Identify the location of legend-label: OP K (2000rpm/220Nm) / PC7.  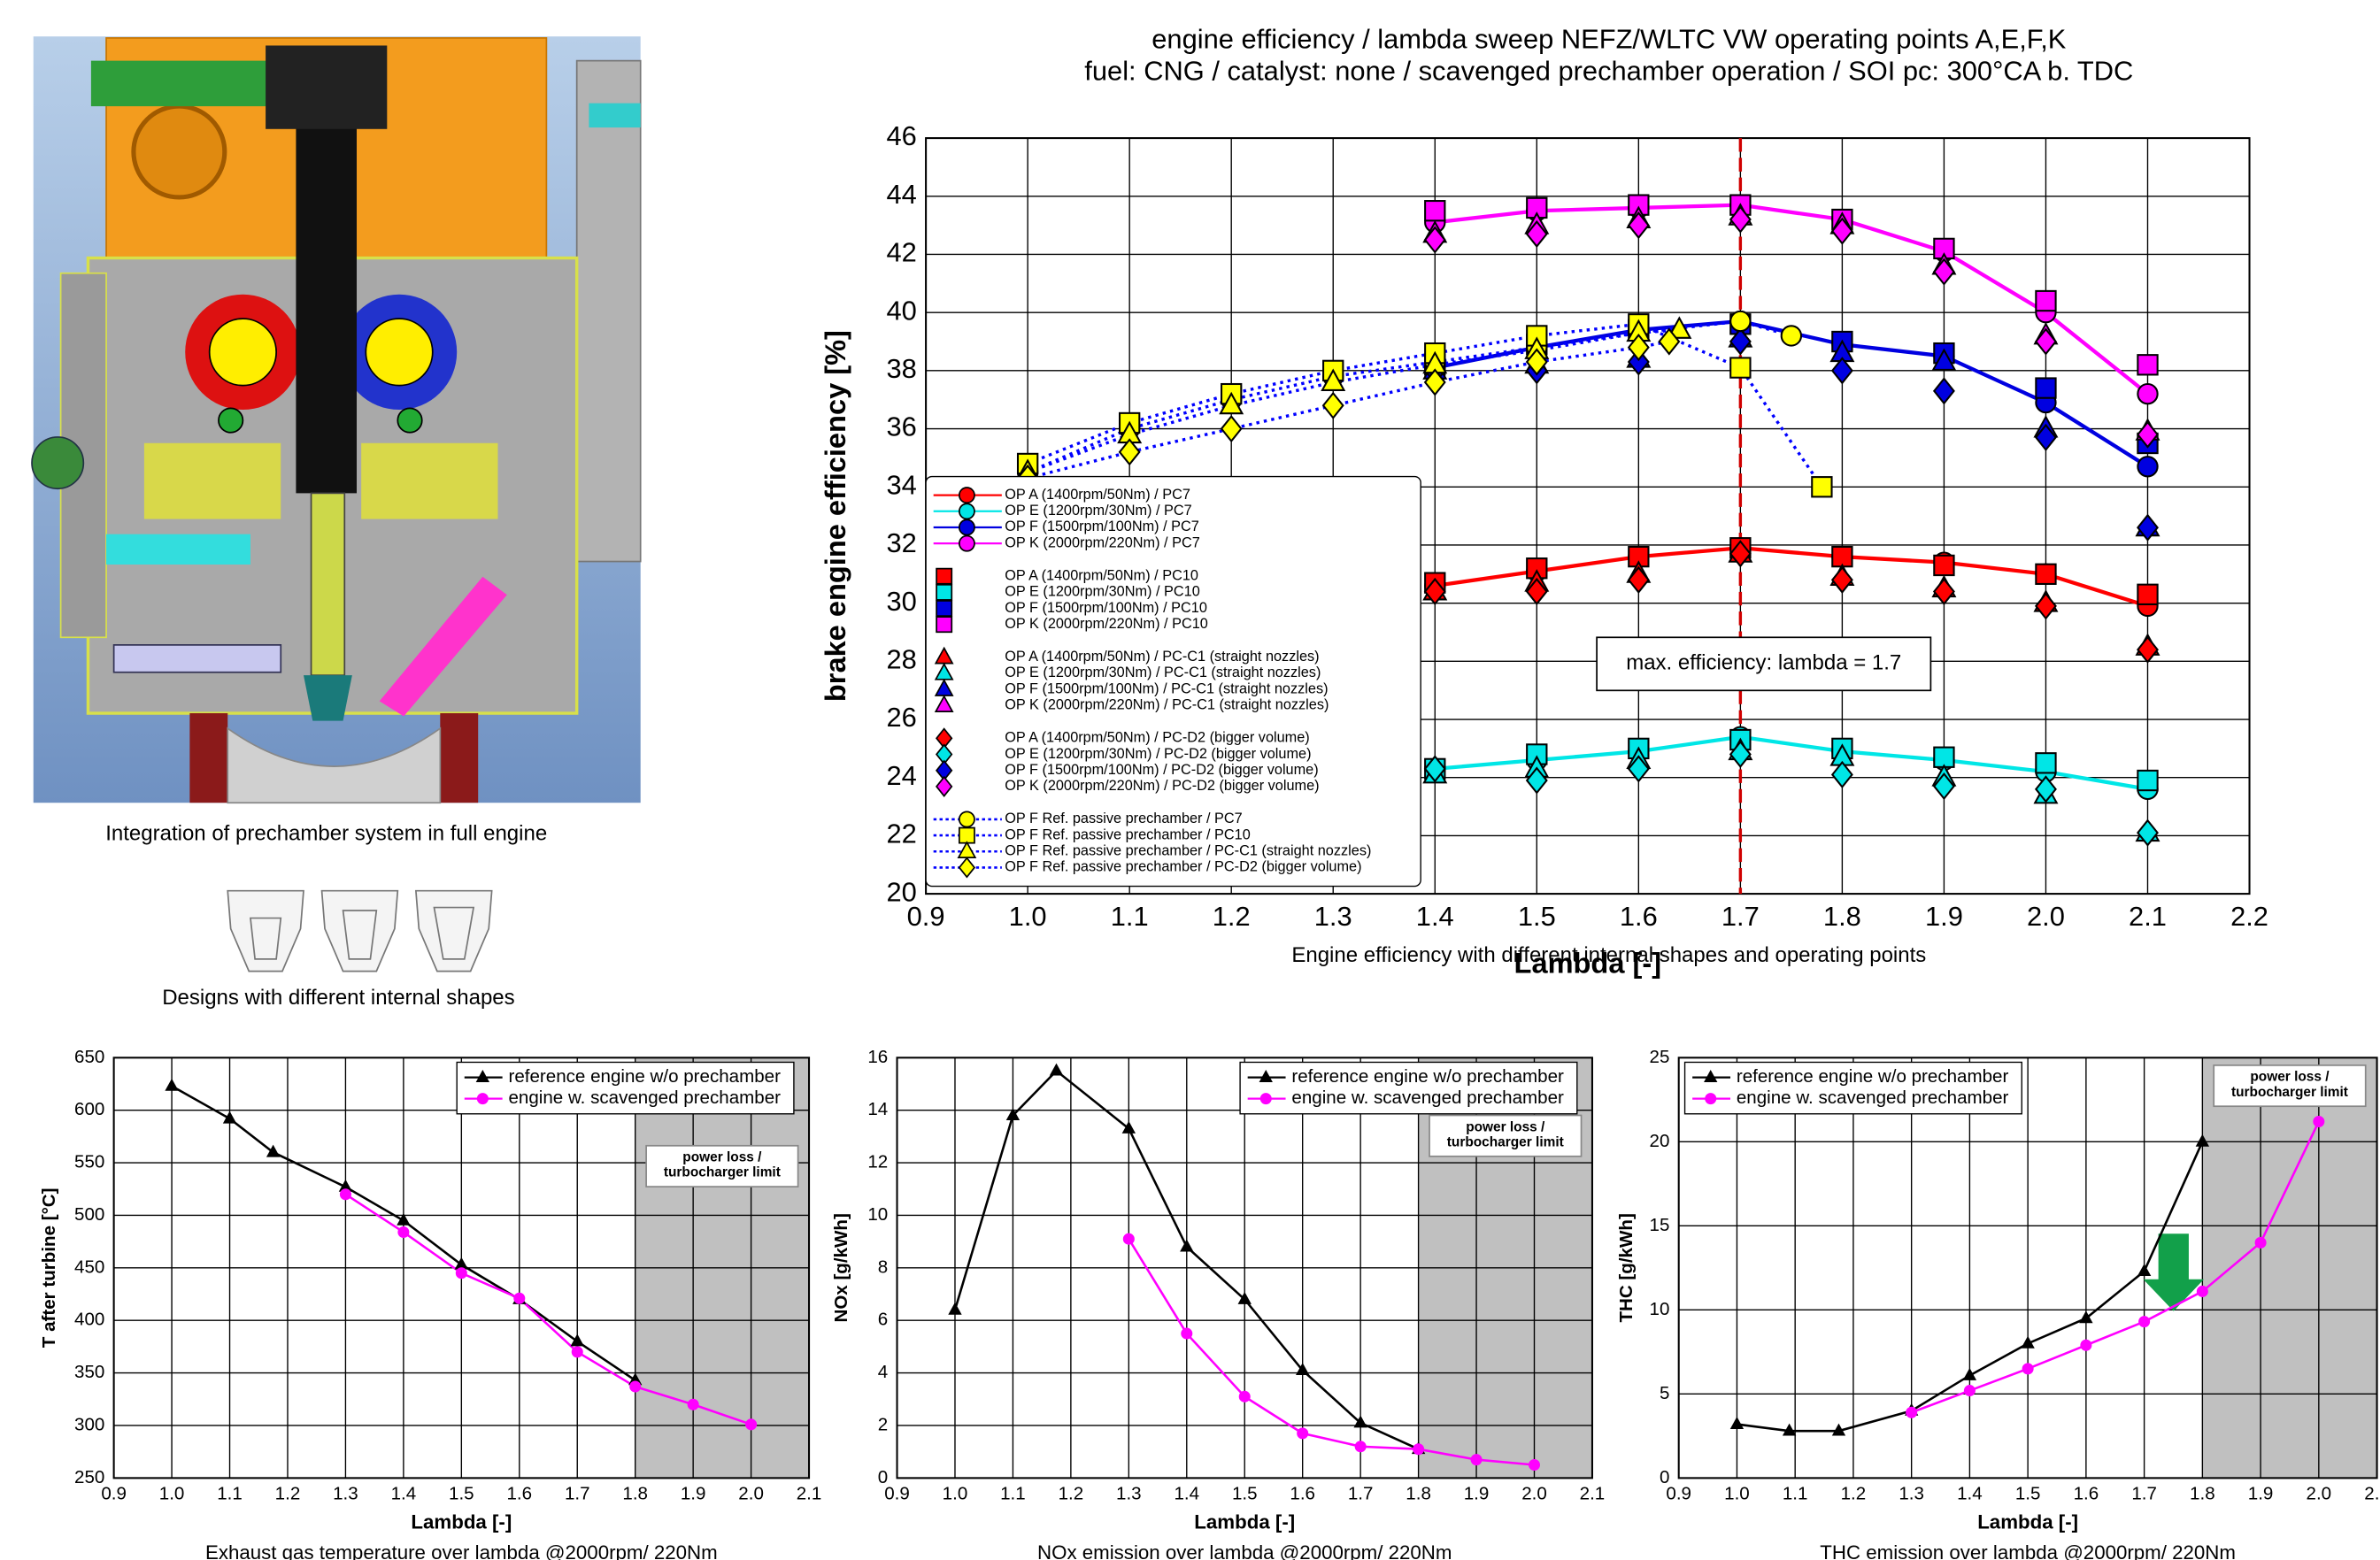
(1102, 542).